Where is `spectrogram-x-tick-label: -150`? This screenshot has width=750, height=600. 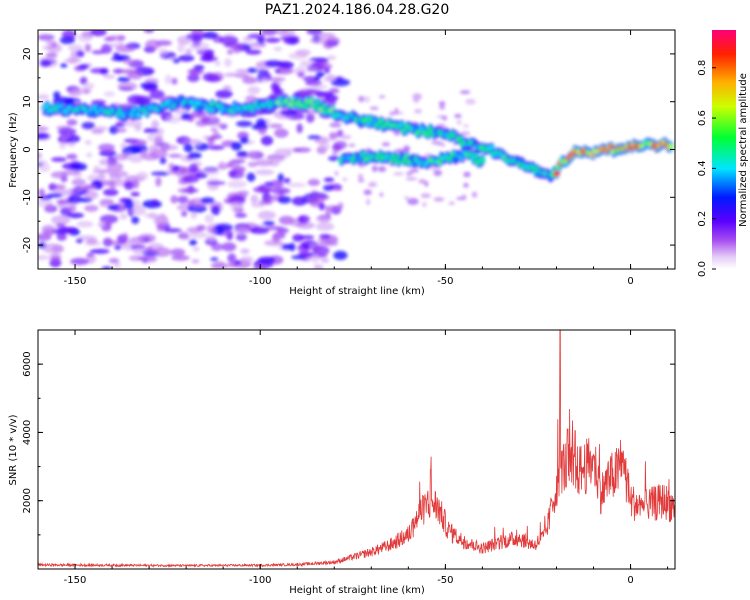 spectrogram-x-tick-label: -150 is located at coordinates (75, 281).